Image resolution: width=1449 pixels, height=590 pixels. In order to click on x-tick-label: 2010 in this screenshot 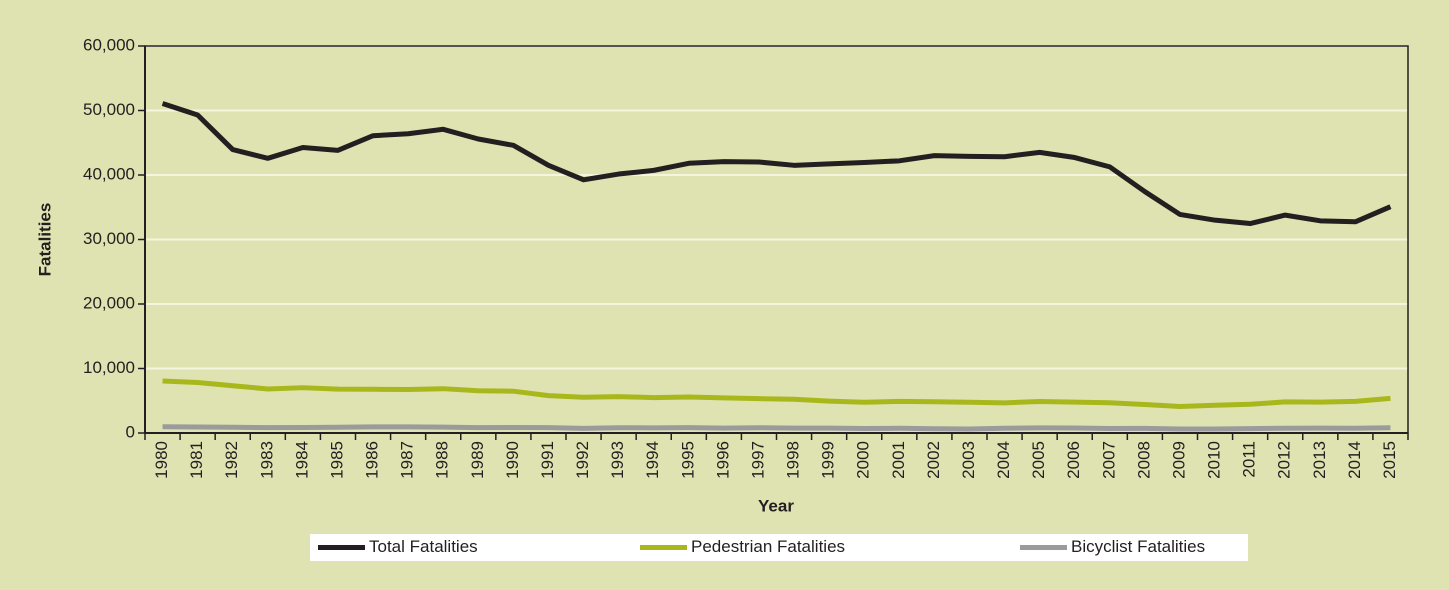, I will do `click(1214, 460)`.